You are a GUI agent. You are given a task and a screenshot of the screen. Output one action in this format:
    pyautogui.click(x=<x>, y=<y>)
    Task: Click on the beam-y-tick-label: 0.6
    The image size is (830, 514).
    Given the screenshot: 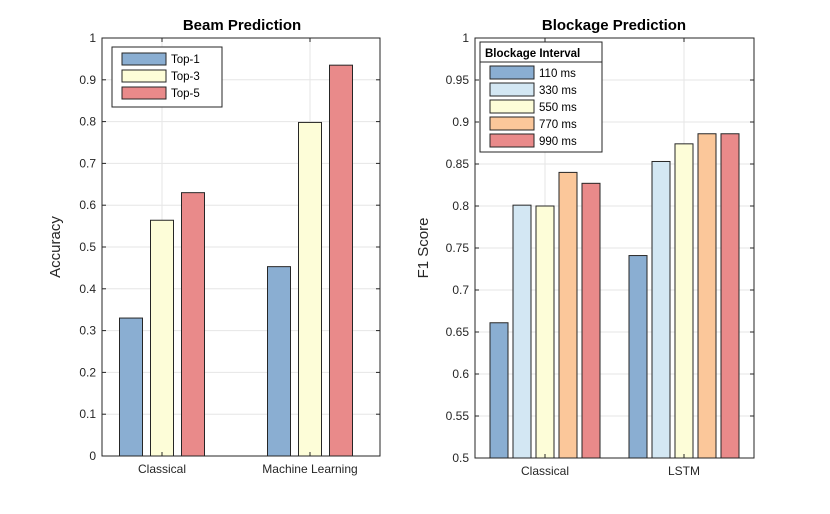 What is the action you would take?
    pyautogui.click(x=87, y=205)
    